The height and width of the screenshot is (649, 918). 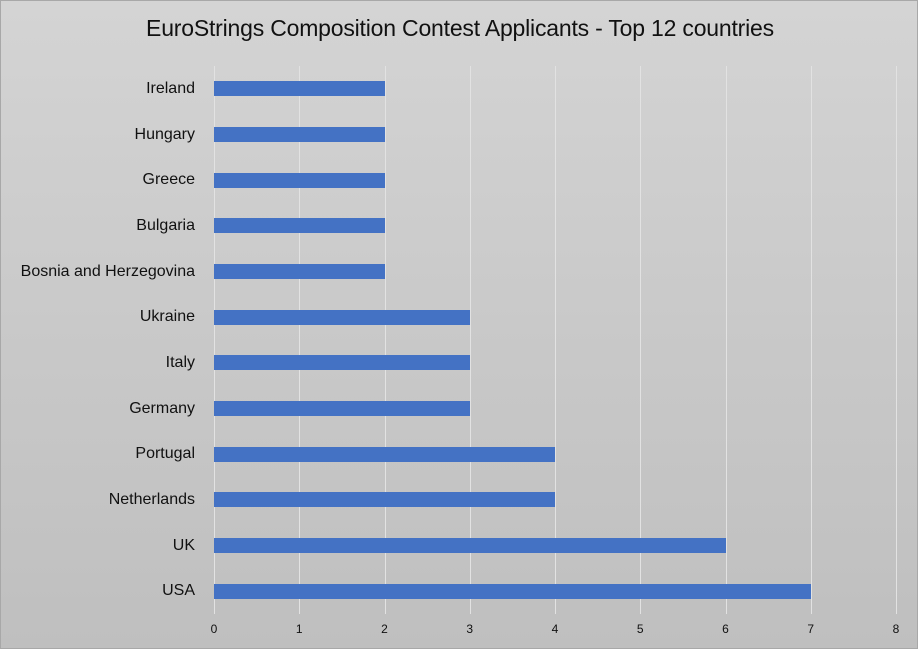 What do you see at coordinates (342, 408) in the screenshot?
I see `bar-germany` at bounding box center [342, 408].